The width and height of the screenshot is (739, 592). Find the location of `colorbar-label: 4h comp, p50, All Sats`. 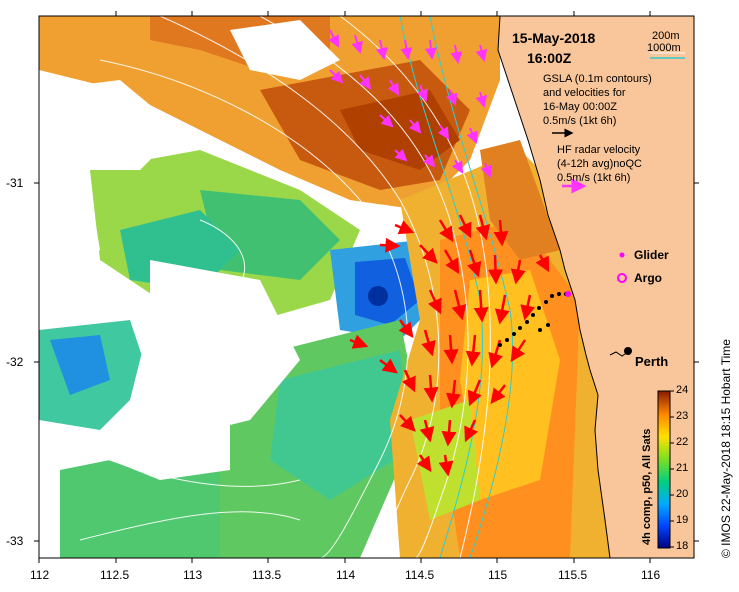

colorbar-label: 4h comp, p50, All Sats is located at coordinates (647, 486).